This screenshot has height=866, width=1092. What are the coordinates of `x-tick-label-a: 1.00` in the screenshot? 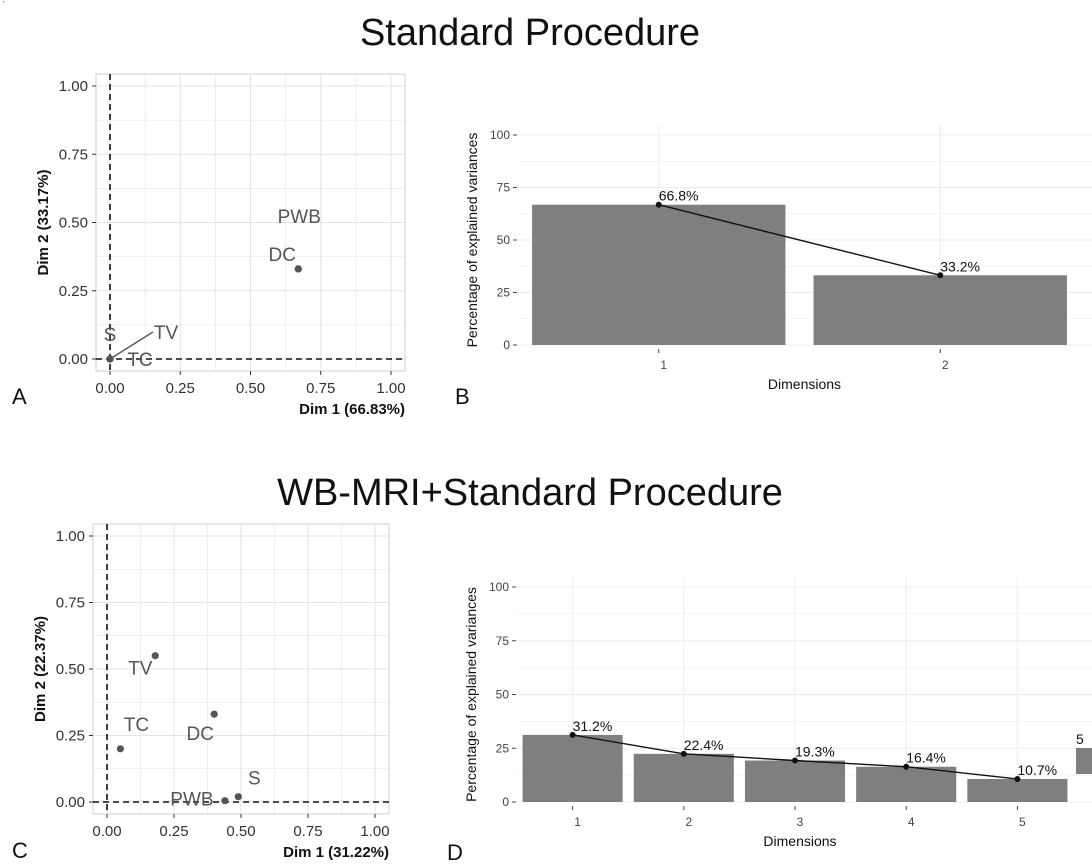 It's located at (390, 388).